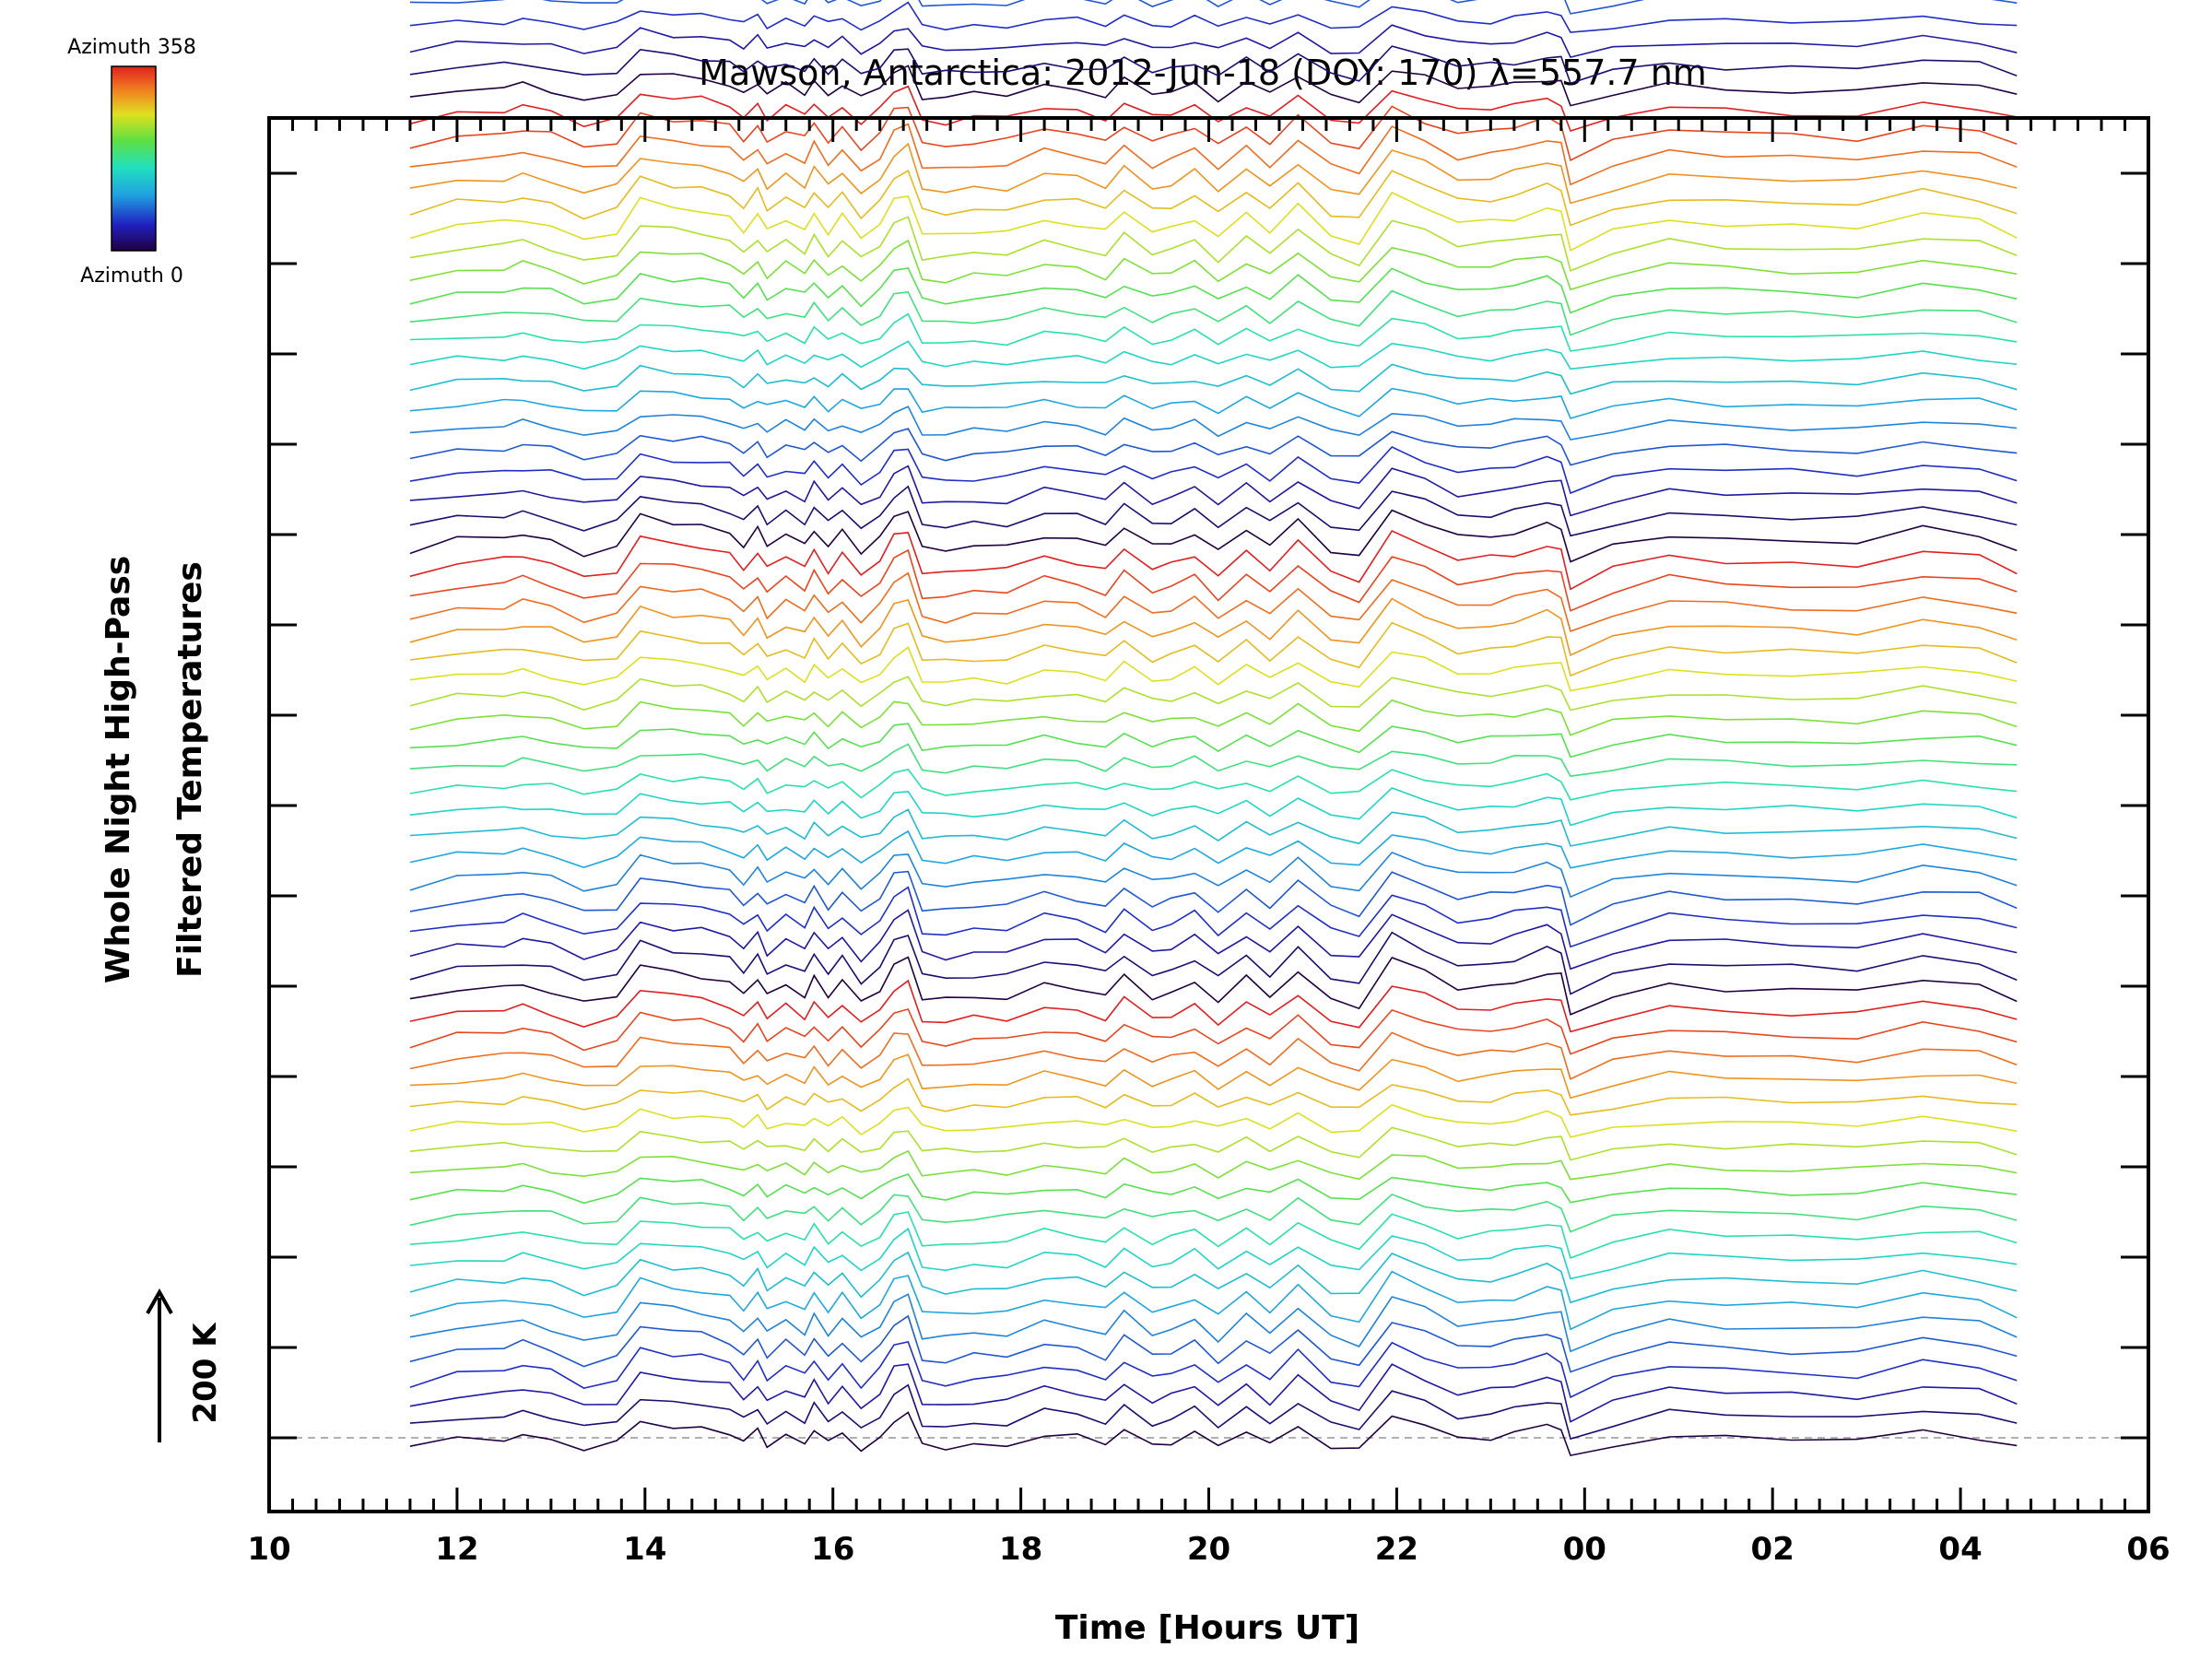 The width and height of the screenshot is (2212, 1659). Describe the element at coordinates (205, 1373) in the screenshot. I see `scale-bar-label: 200 K` at that location.